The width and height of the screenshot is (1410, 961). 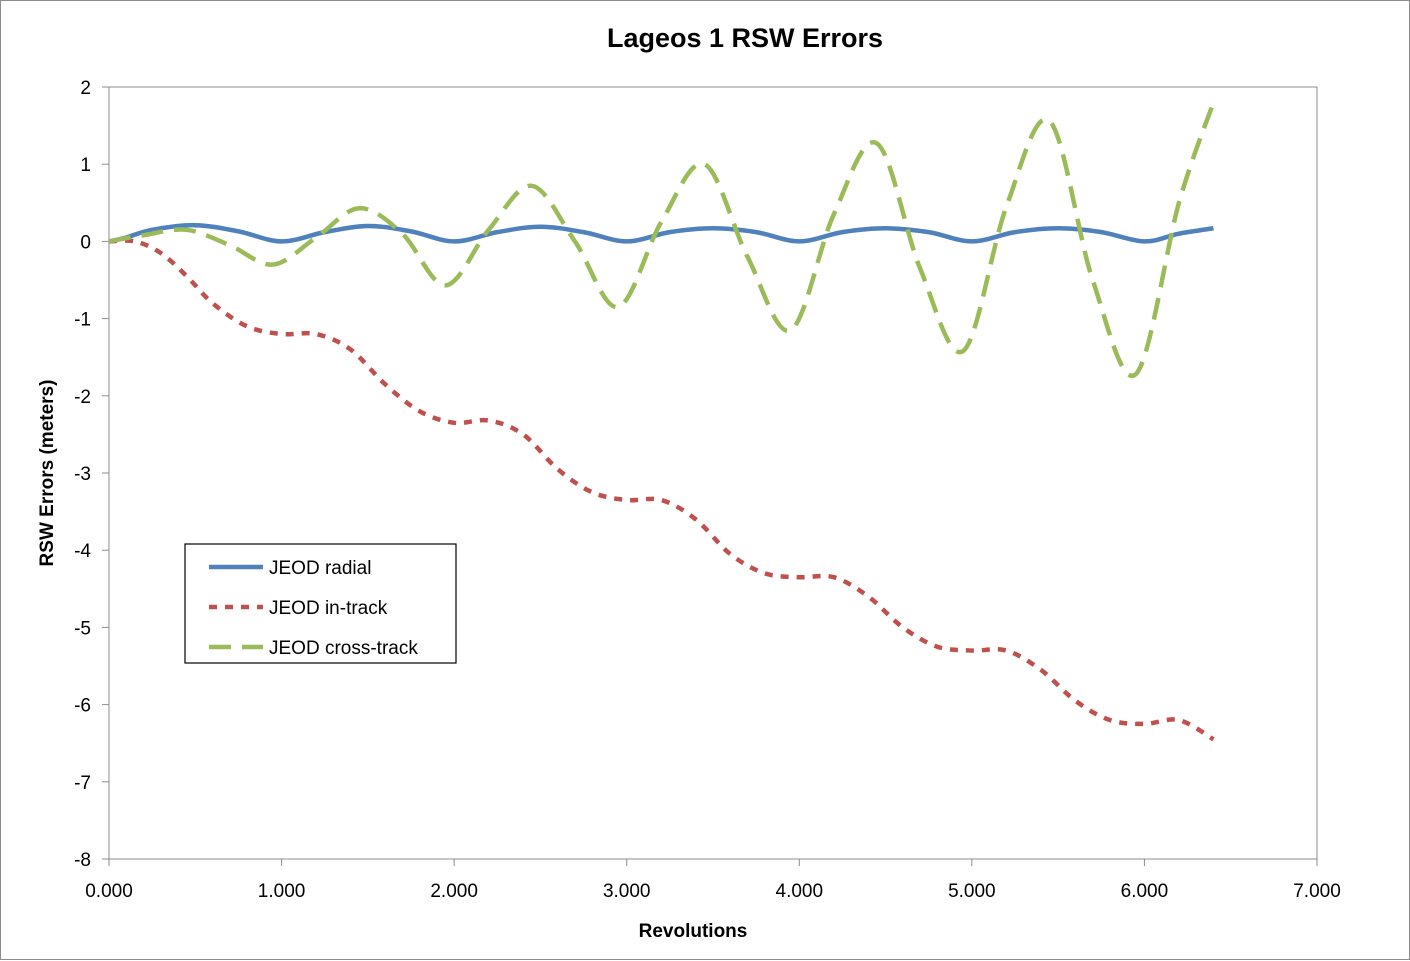 I want to click on y-axis: 2 1 0 -1 -2 -3 -4 -5 -6 -7 -8, so click(x=91, y=474).